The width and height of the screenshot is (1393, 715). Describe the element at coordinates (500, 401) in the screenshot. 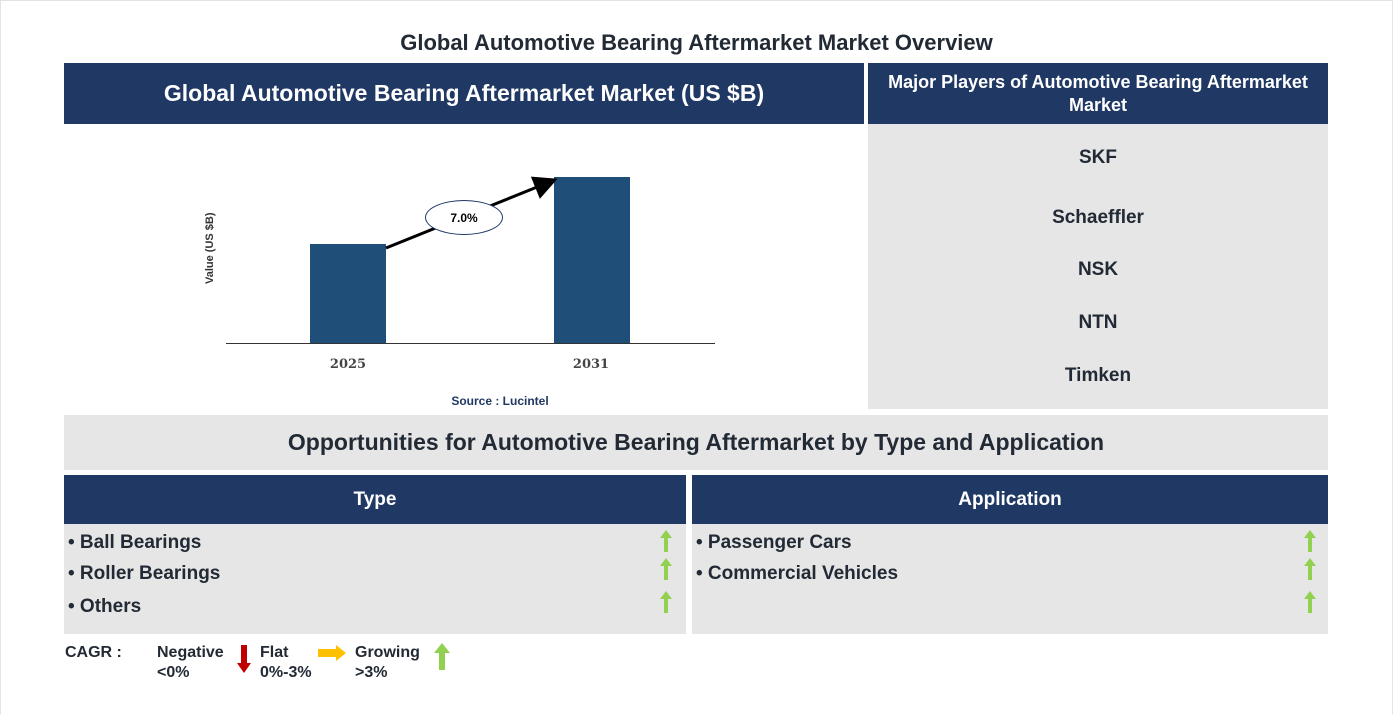

I see `source-note: Source : Lucintel` at that location.